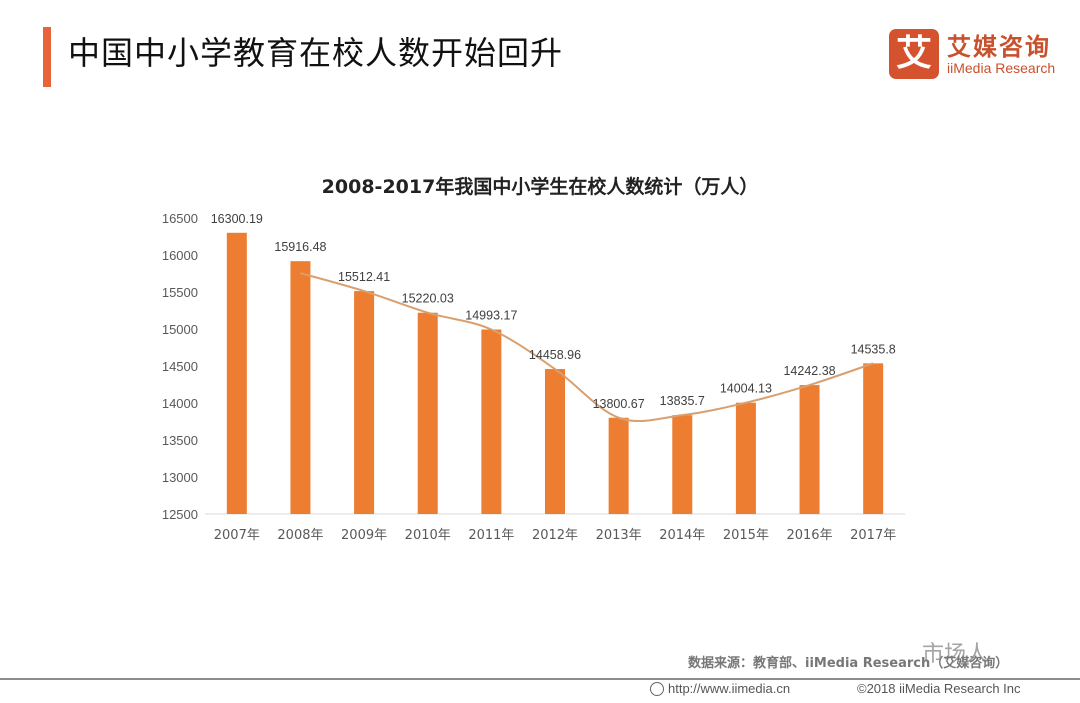 The width and height of the screenshot is (1080, 703). I want to click on logo-icon: 艾, so click(914, 54).